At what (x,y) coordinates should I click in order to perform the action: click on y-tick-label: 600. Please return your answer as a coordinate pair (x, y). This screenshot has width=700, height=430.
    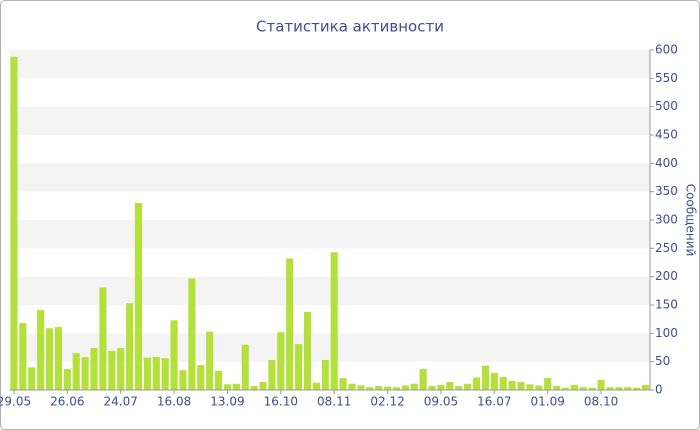
    Looking at the image, I should click on (666, 50).